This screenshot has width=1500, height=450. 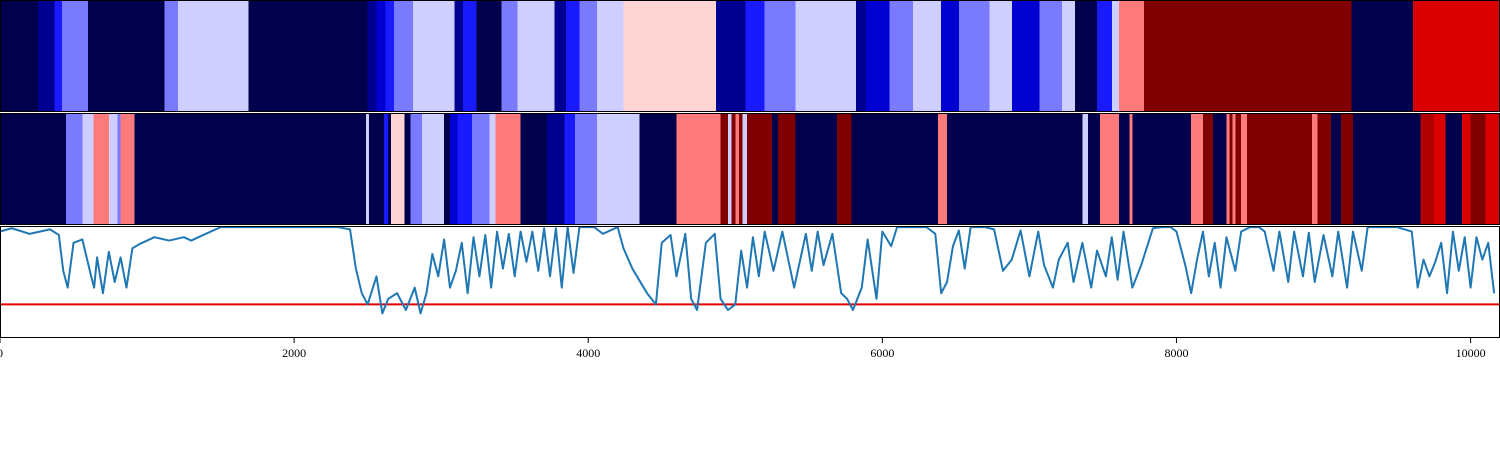 I want to click on x-tick-label: 0, so click(x=1, y=353).